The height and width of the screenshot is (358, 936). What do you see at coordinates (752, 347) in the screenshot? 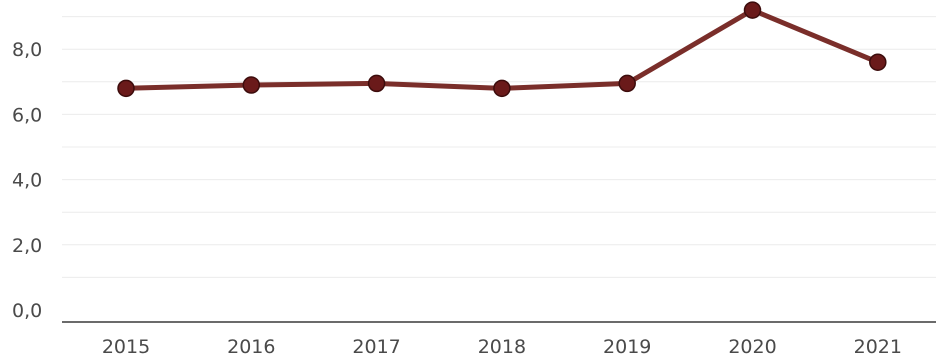
I see `x-tick-label: 2020` at bounding box center [752, 347].